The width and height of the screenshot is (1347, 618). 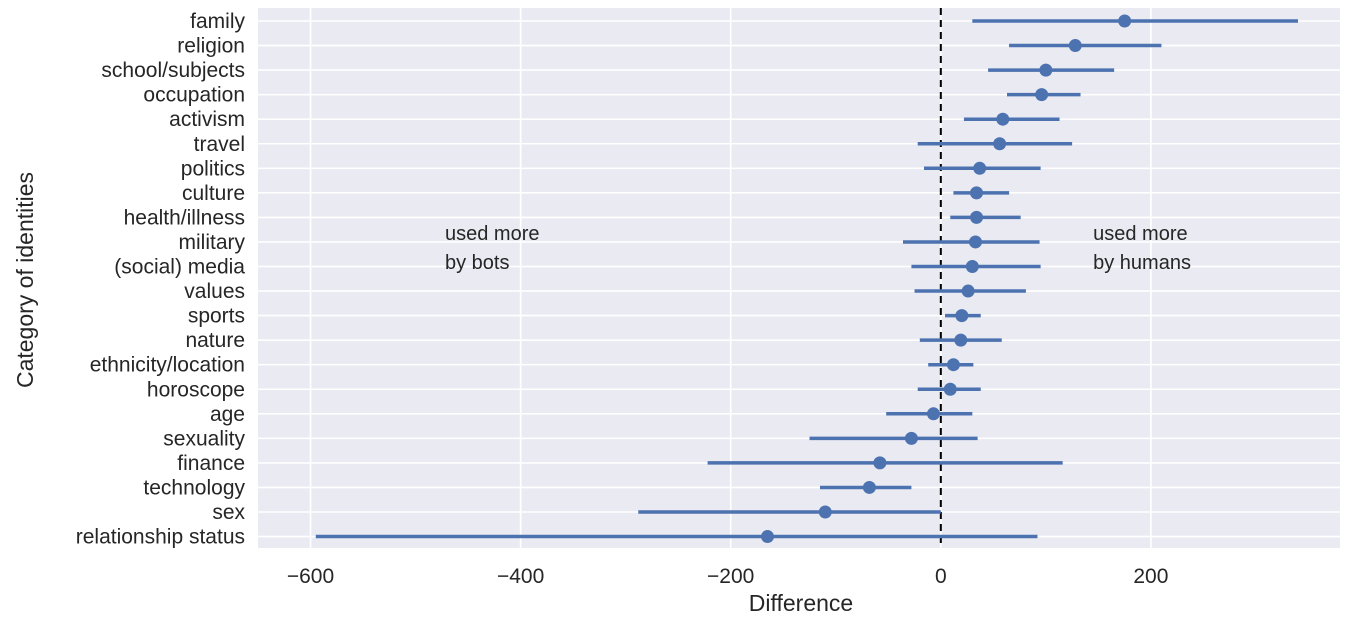 What do you see at coordinates (520, 576) in the screenshot?
I see `x-tick-label: −400` at bounding box center [520, 576].